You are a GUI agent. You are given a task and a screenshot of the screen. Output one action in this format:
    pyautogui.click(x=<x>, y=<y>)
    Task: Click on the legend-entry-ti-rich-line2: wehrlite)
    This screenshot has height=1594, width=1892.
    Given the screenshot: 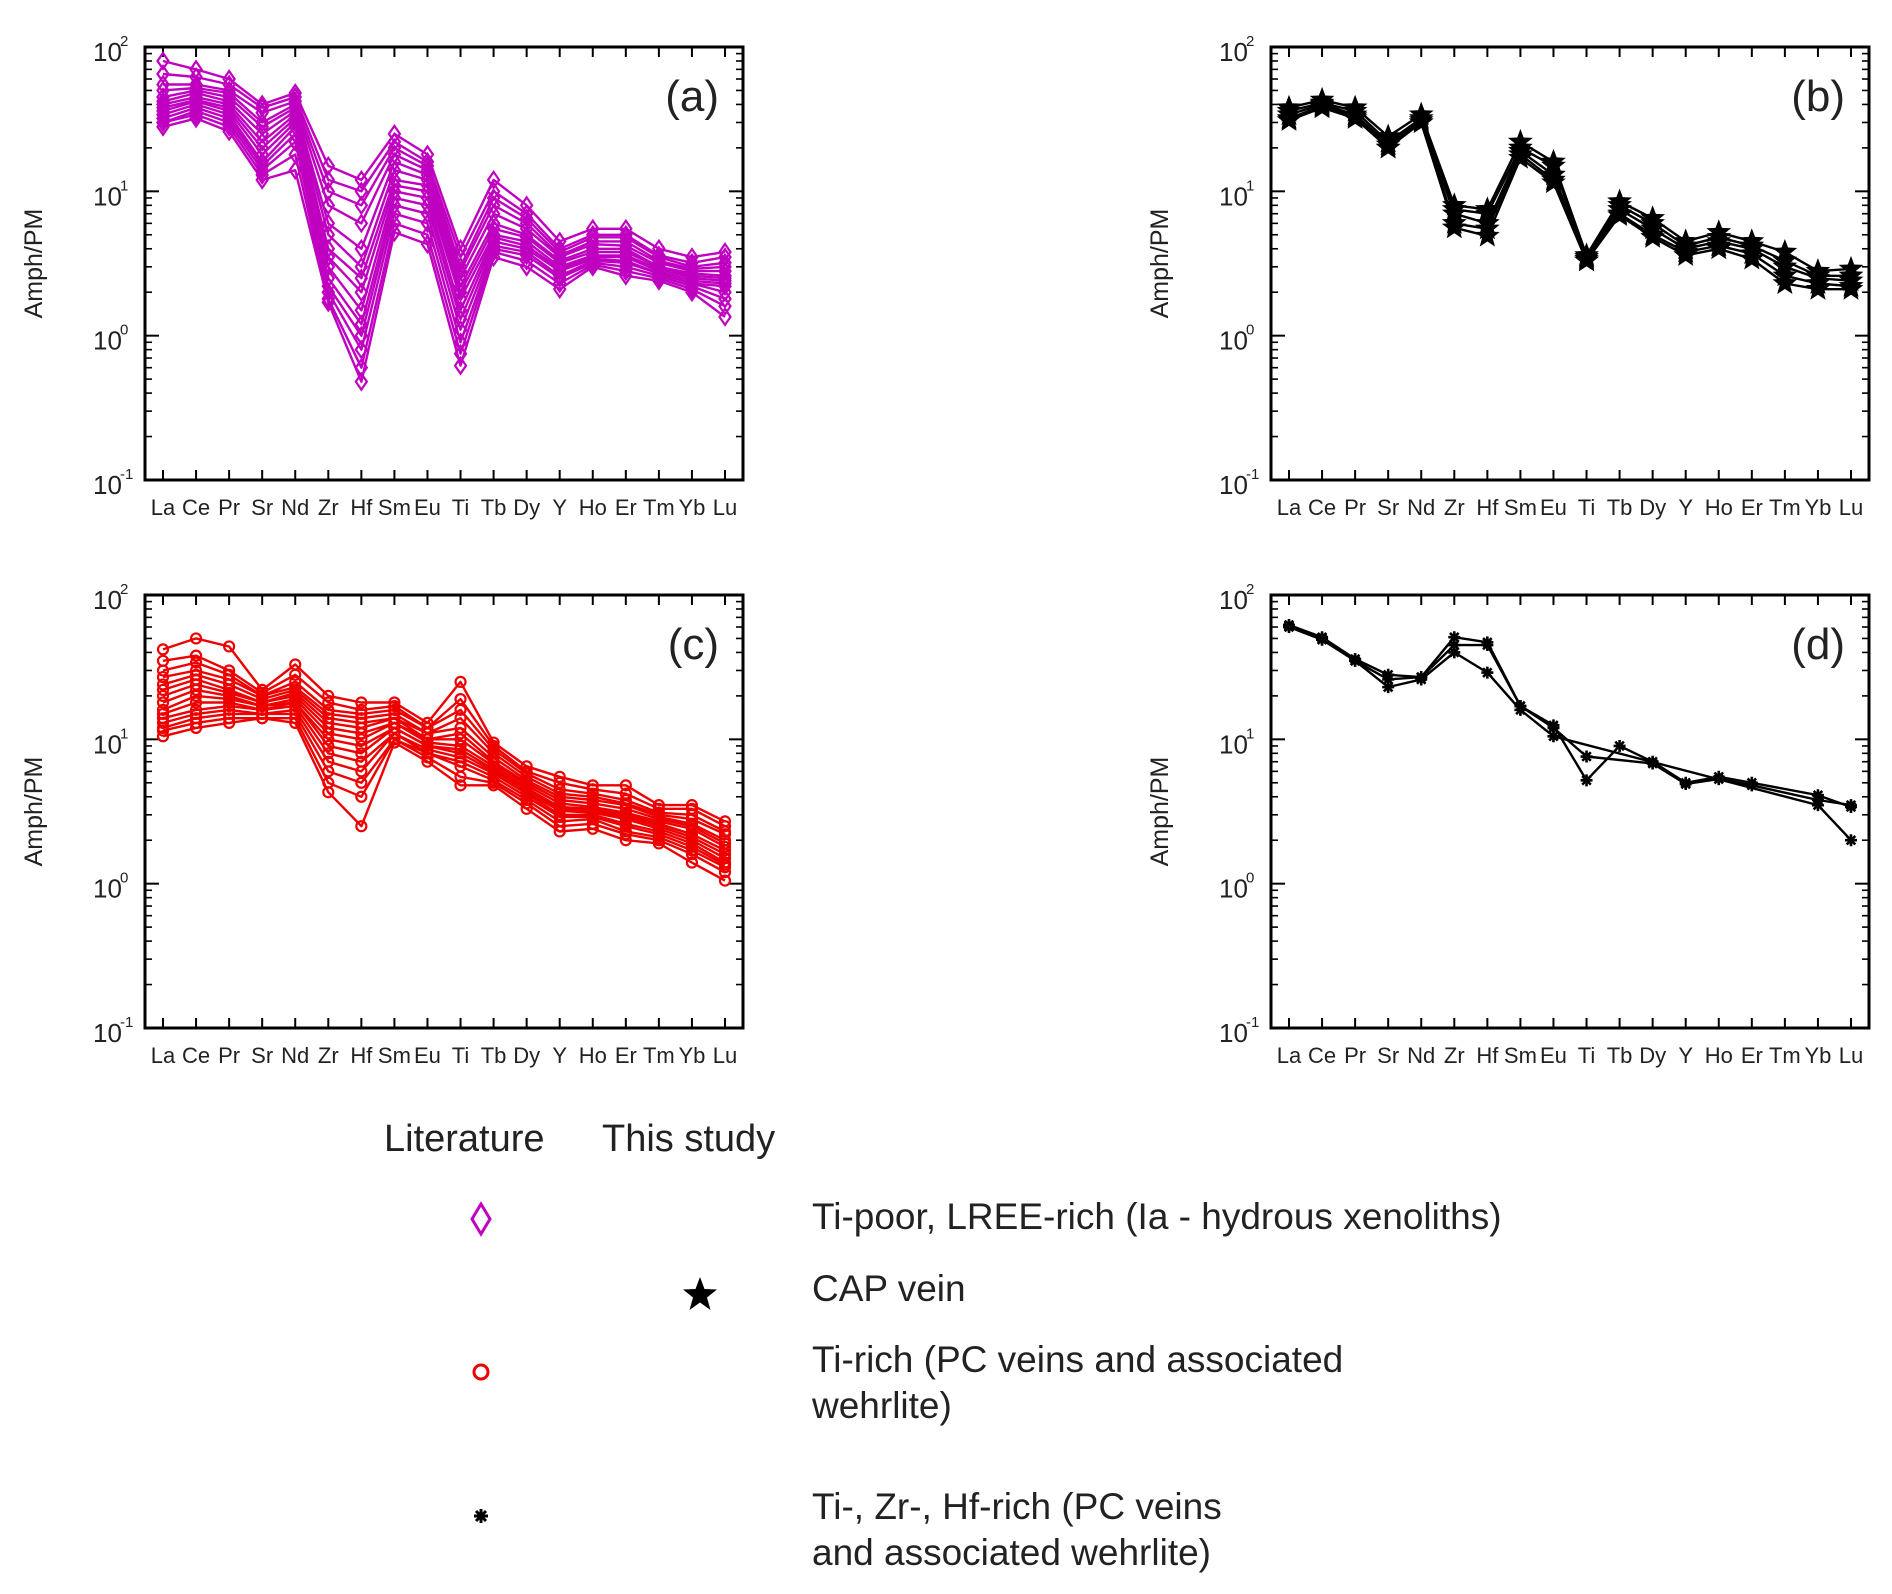 What is the action you would take?
    pyautogui.click(x=882, y=1405)
    